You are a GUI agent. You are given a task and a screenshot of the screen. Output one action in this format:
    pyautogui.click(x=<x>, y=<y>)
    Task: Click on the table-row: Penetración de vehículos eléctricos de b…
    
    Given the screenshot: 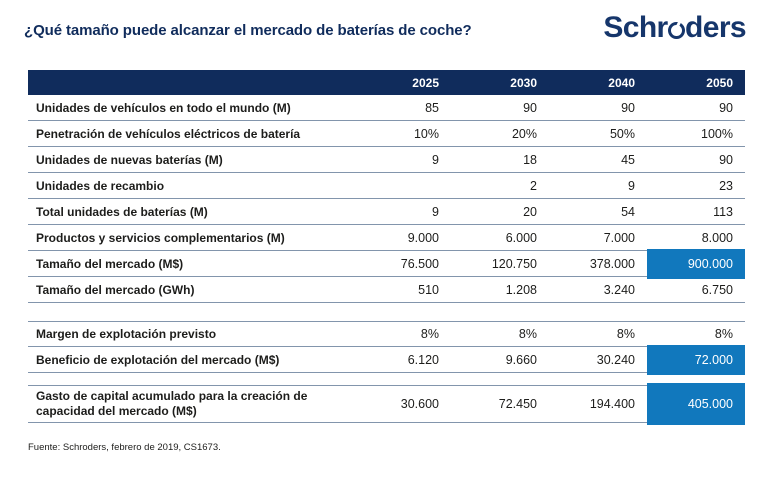 What is the action you would take?
    pyautogui.click(x=386, y=134)
    